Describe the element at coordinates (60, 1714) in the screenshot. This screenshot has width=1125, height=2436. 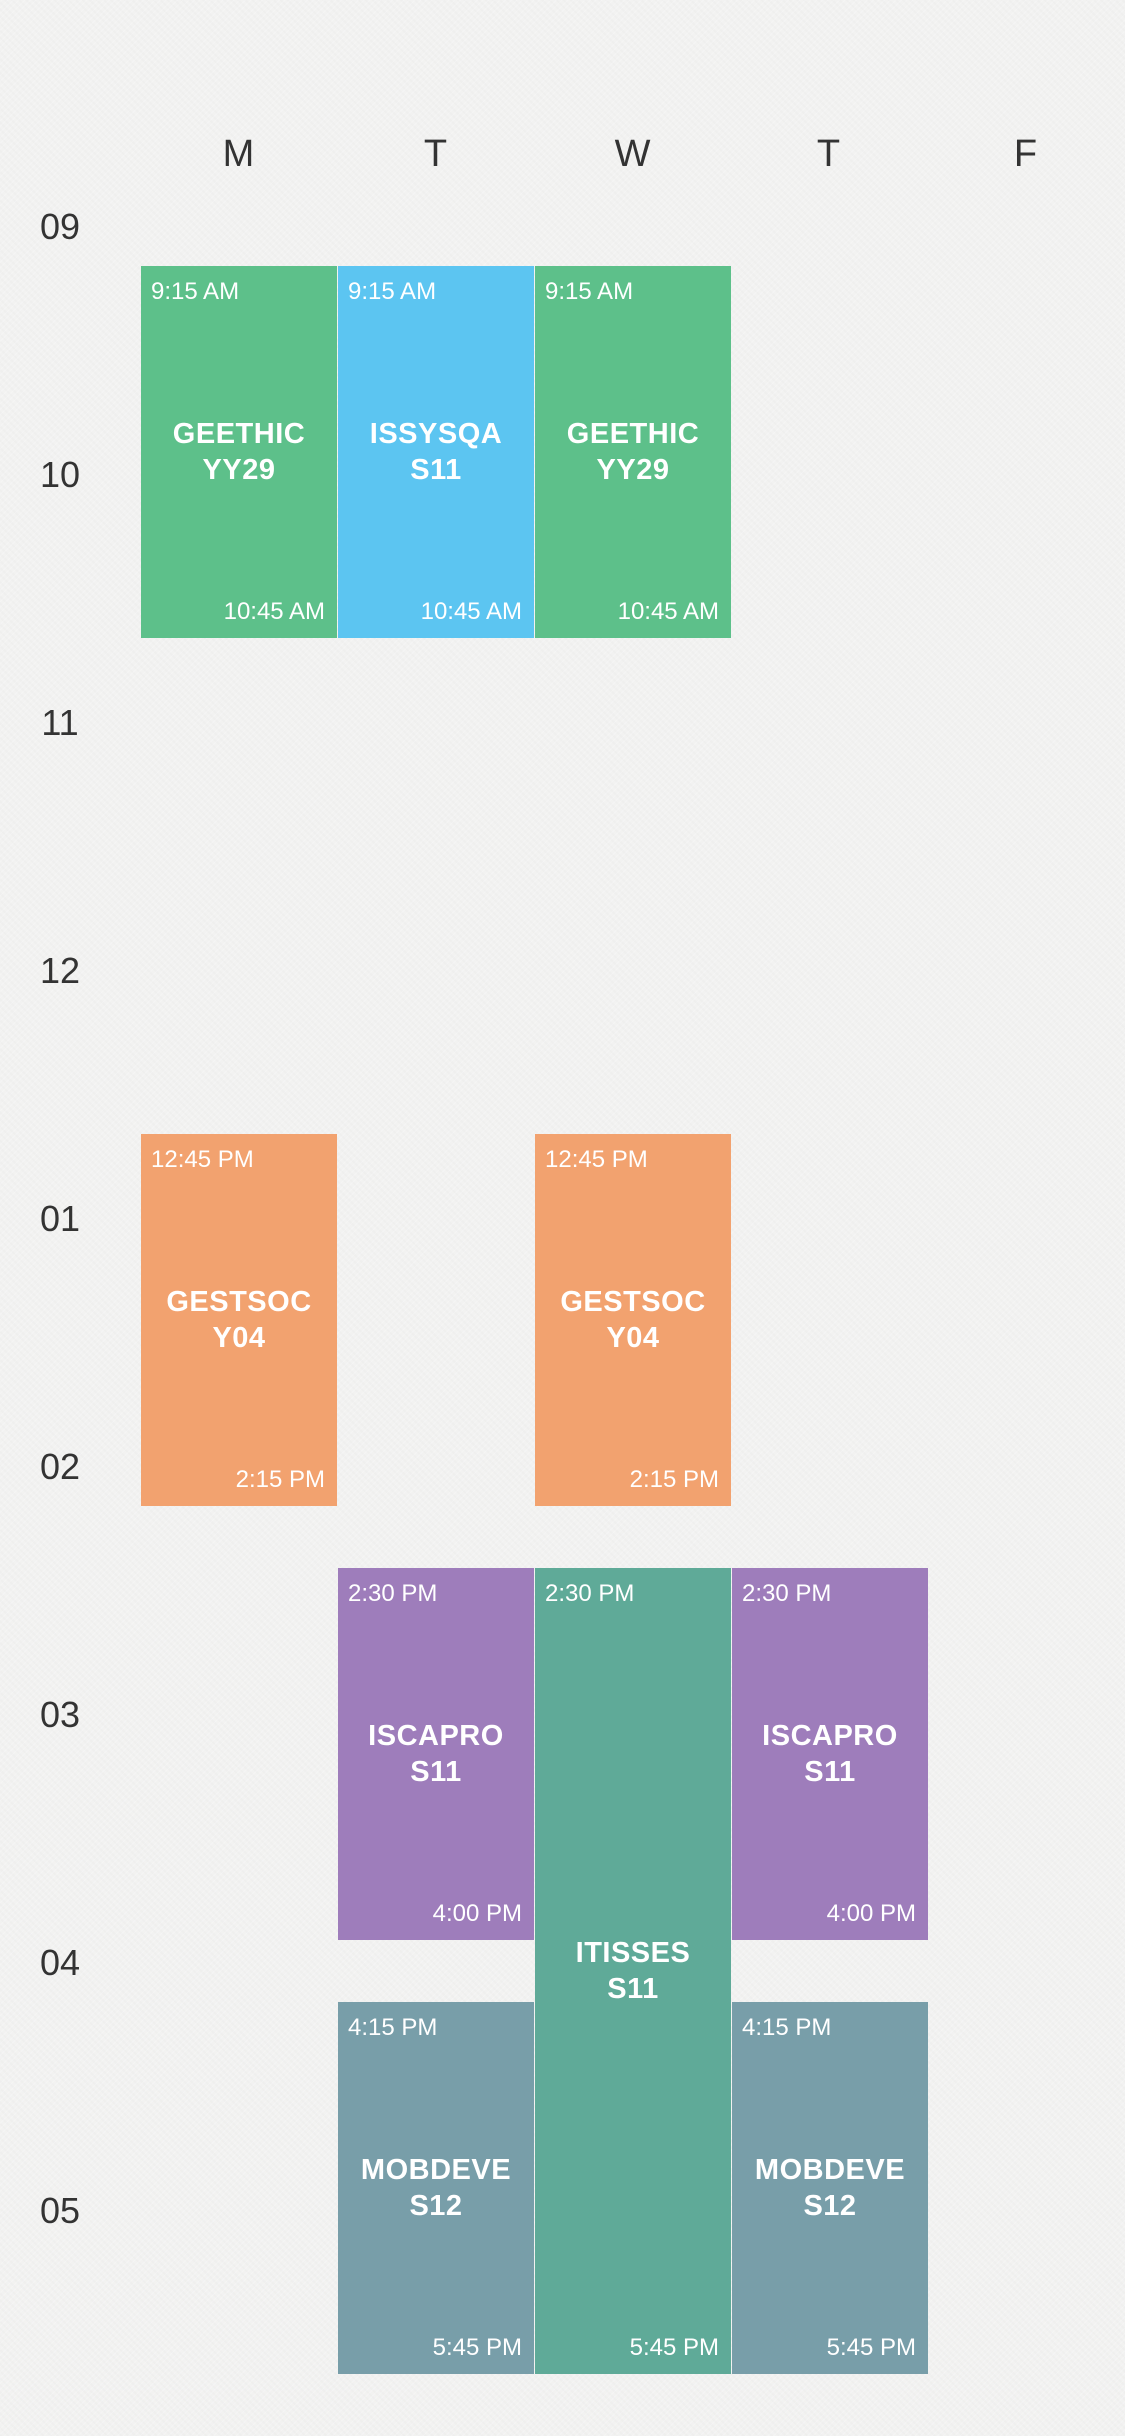
I see `hour-label-03: 03` at that location.